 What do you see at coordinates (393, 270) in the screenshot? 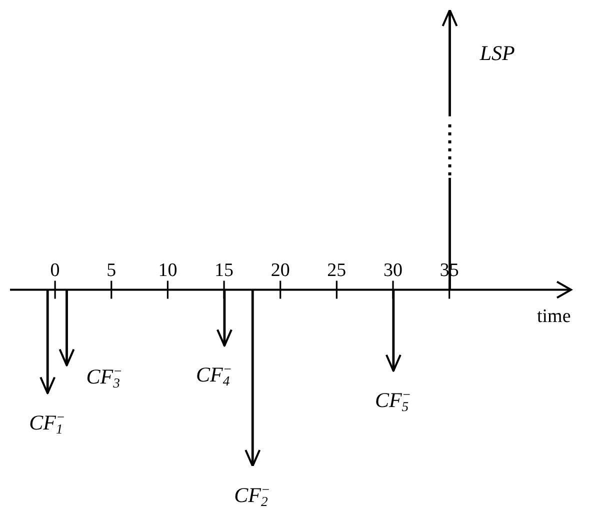
I see `x-tick-label: 30` at bounding box center [393, 270].